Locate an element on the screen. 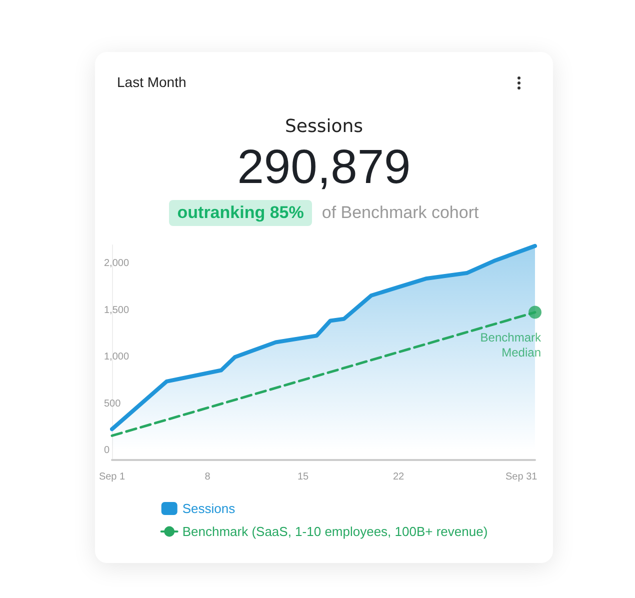  y-tick-label: 500 is located at coordinates (113, 404).